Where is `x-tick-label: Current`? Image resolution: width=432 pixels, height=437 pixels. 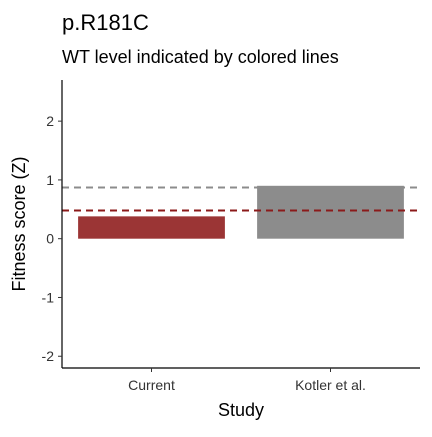
x-tick-label: Current is located at coordinates (151, 385).